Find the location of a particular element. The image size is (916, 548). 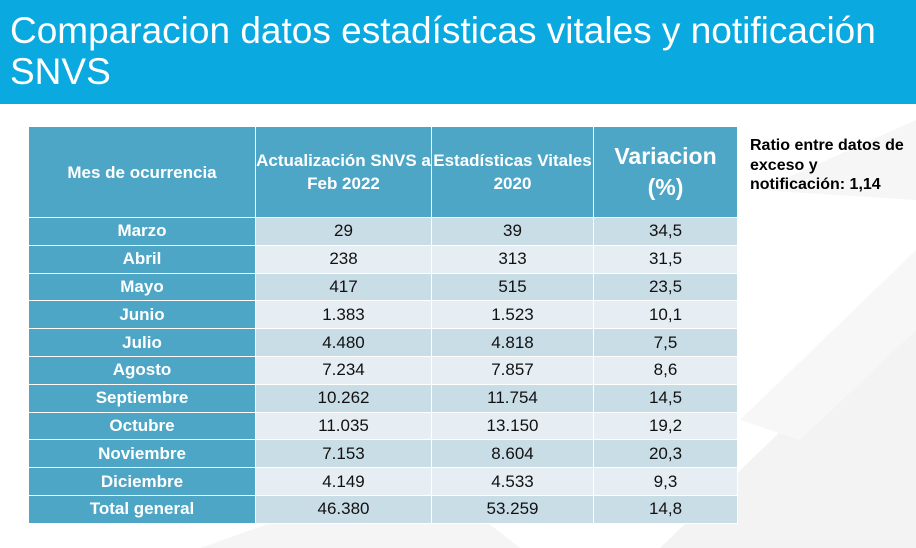

variation-cell: 34,5 is located at coordinates (665, 231).